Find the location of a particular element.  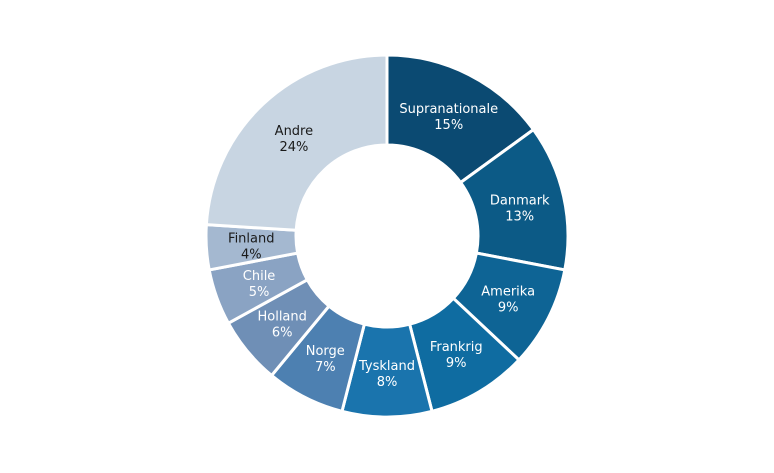

slice-value-finland: 4% is located at coordinates (251, 255).